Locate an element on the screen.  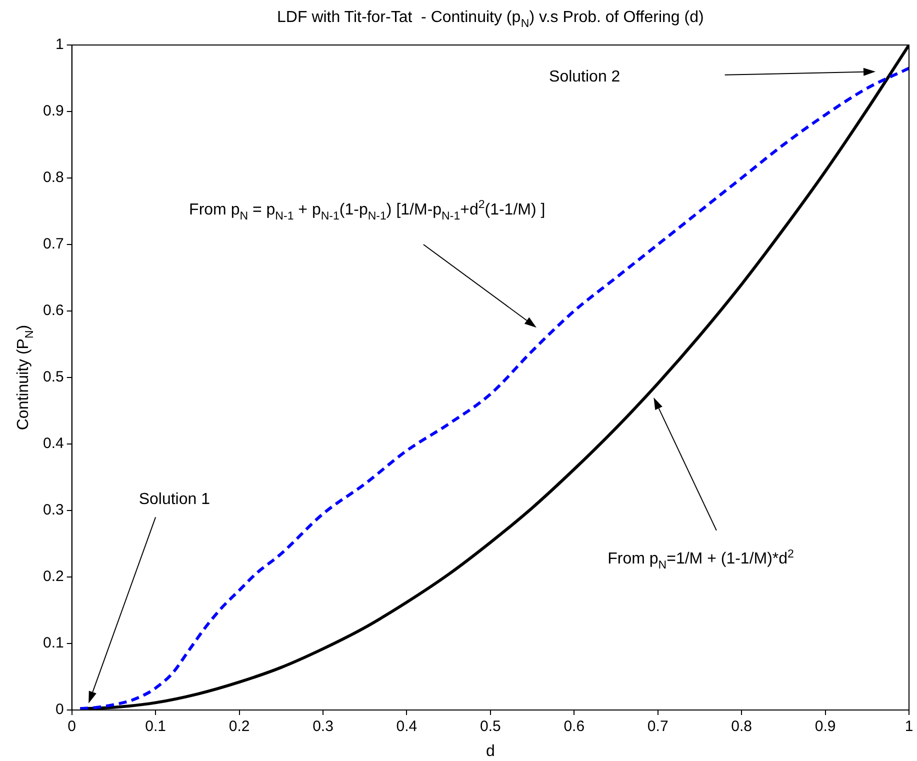
y-tick-label: 0.5 is located at coordinates (53, 377).